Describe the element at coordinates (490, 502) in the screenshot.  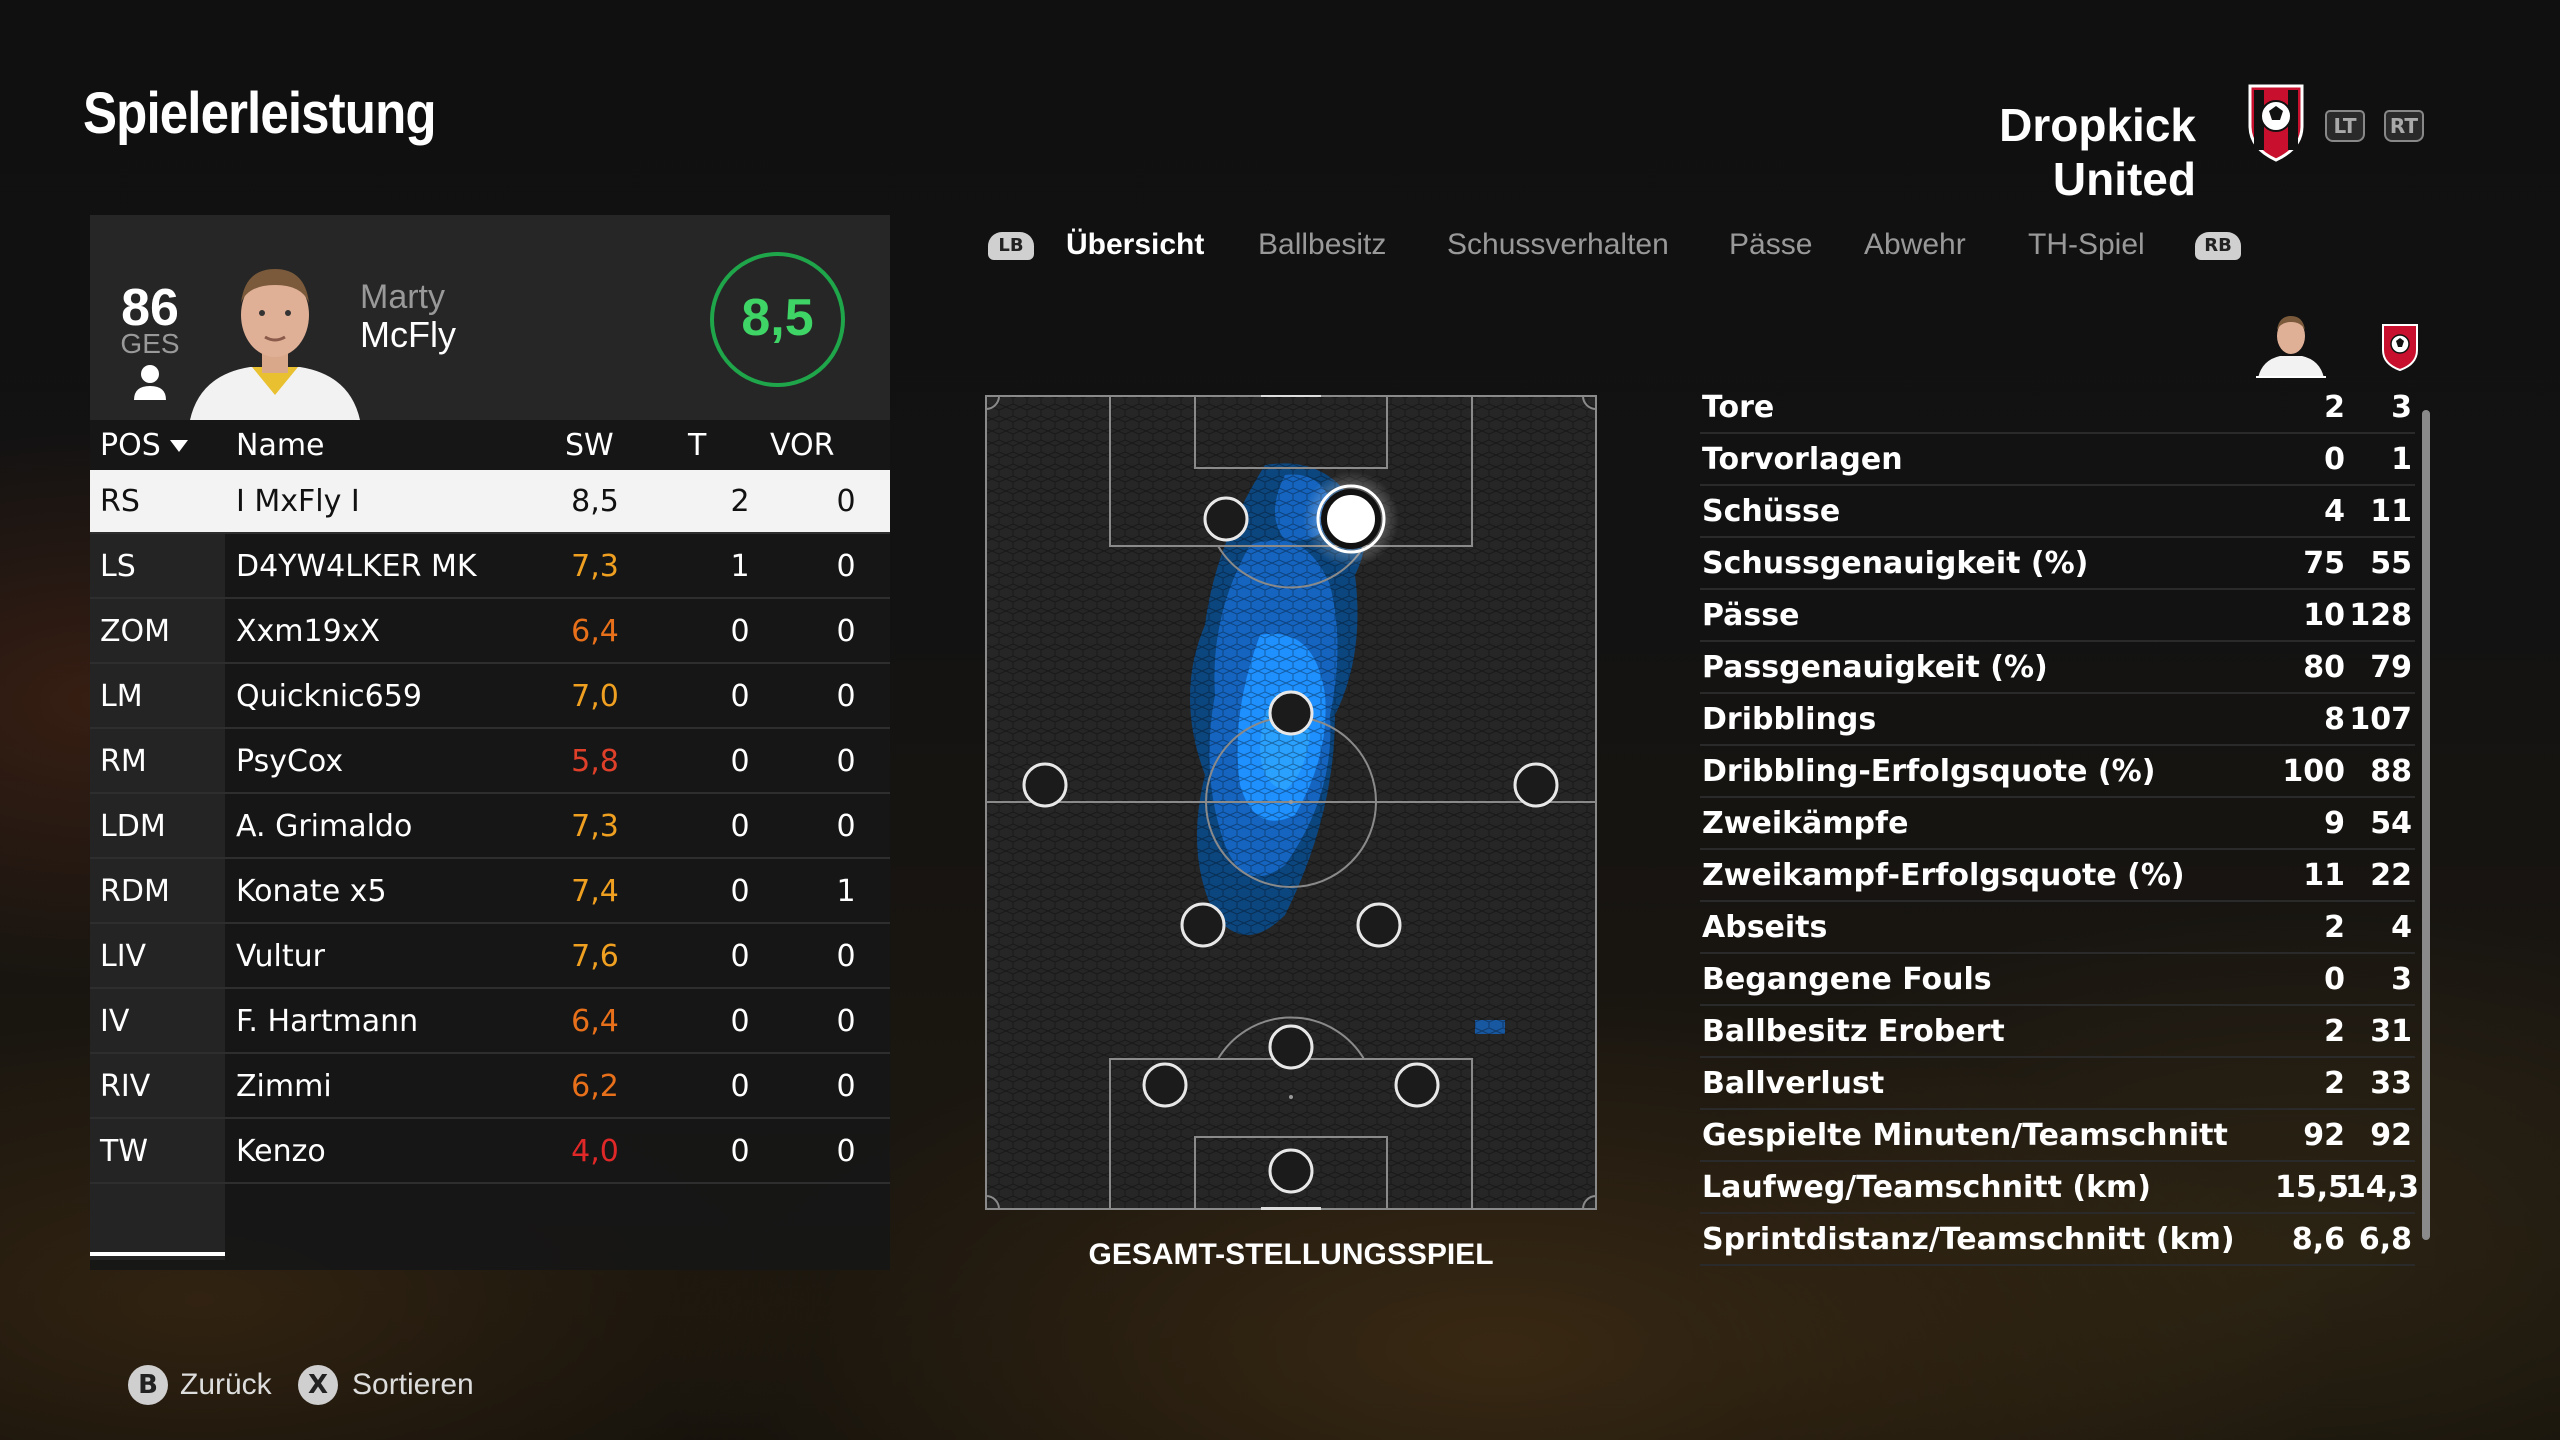
I see `table-row: RS I MxFly I 8,5 2 0` at that location.